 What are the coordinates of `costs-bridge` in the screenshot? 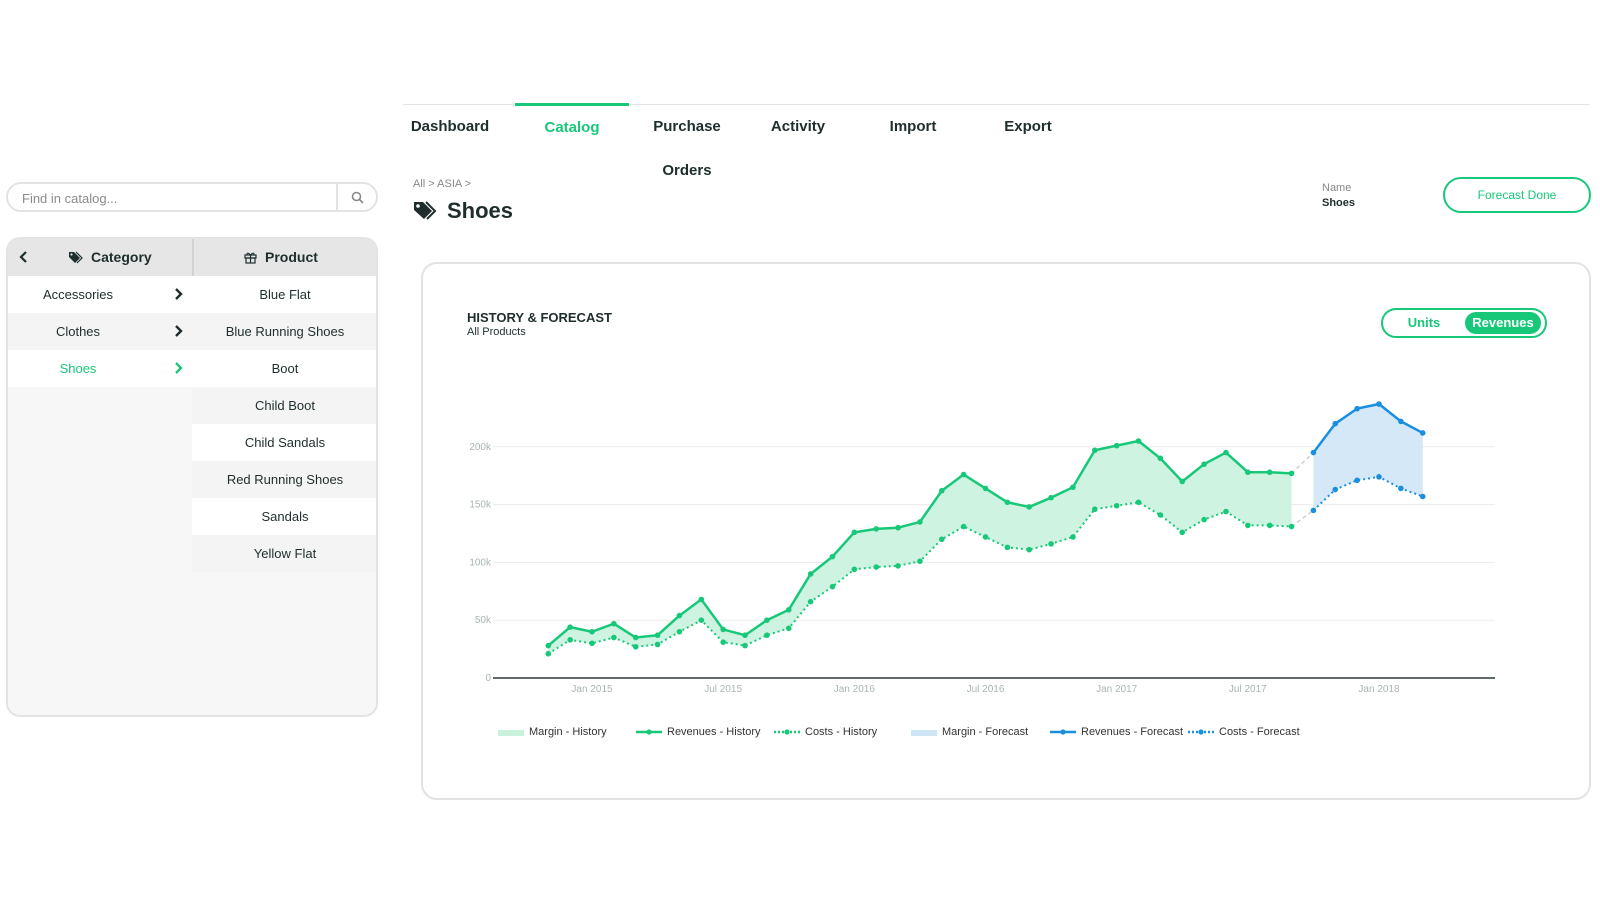 It's located at (1302, 518).